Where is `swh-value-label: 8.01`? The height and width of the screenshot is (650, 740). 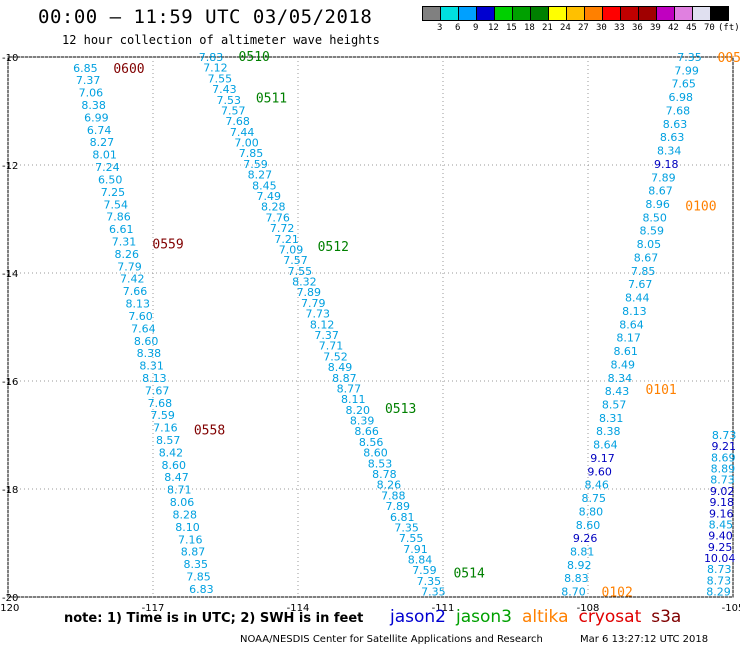
swh-value-label: 8.01 is located at coordinates (104, 155).